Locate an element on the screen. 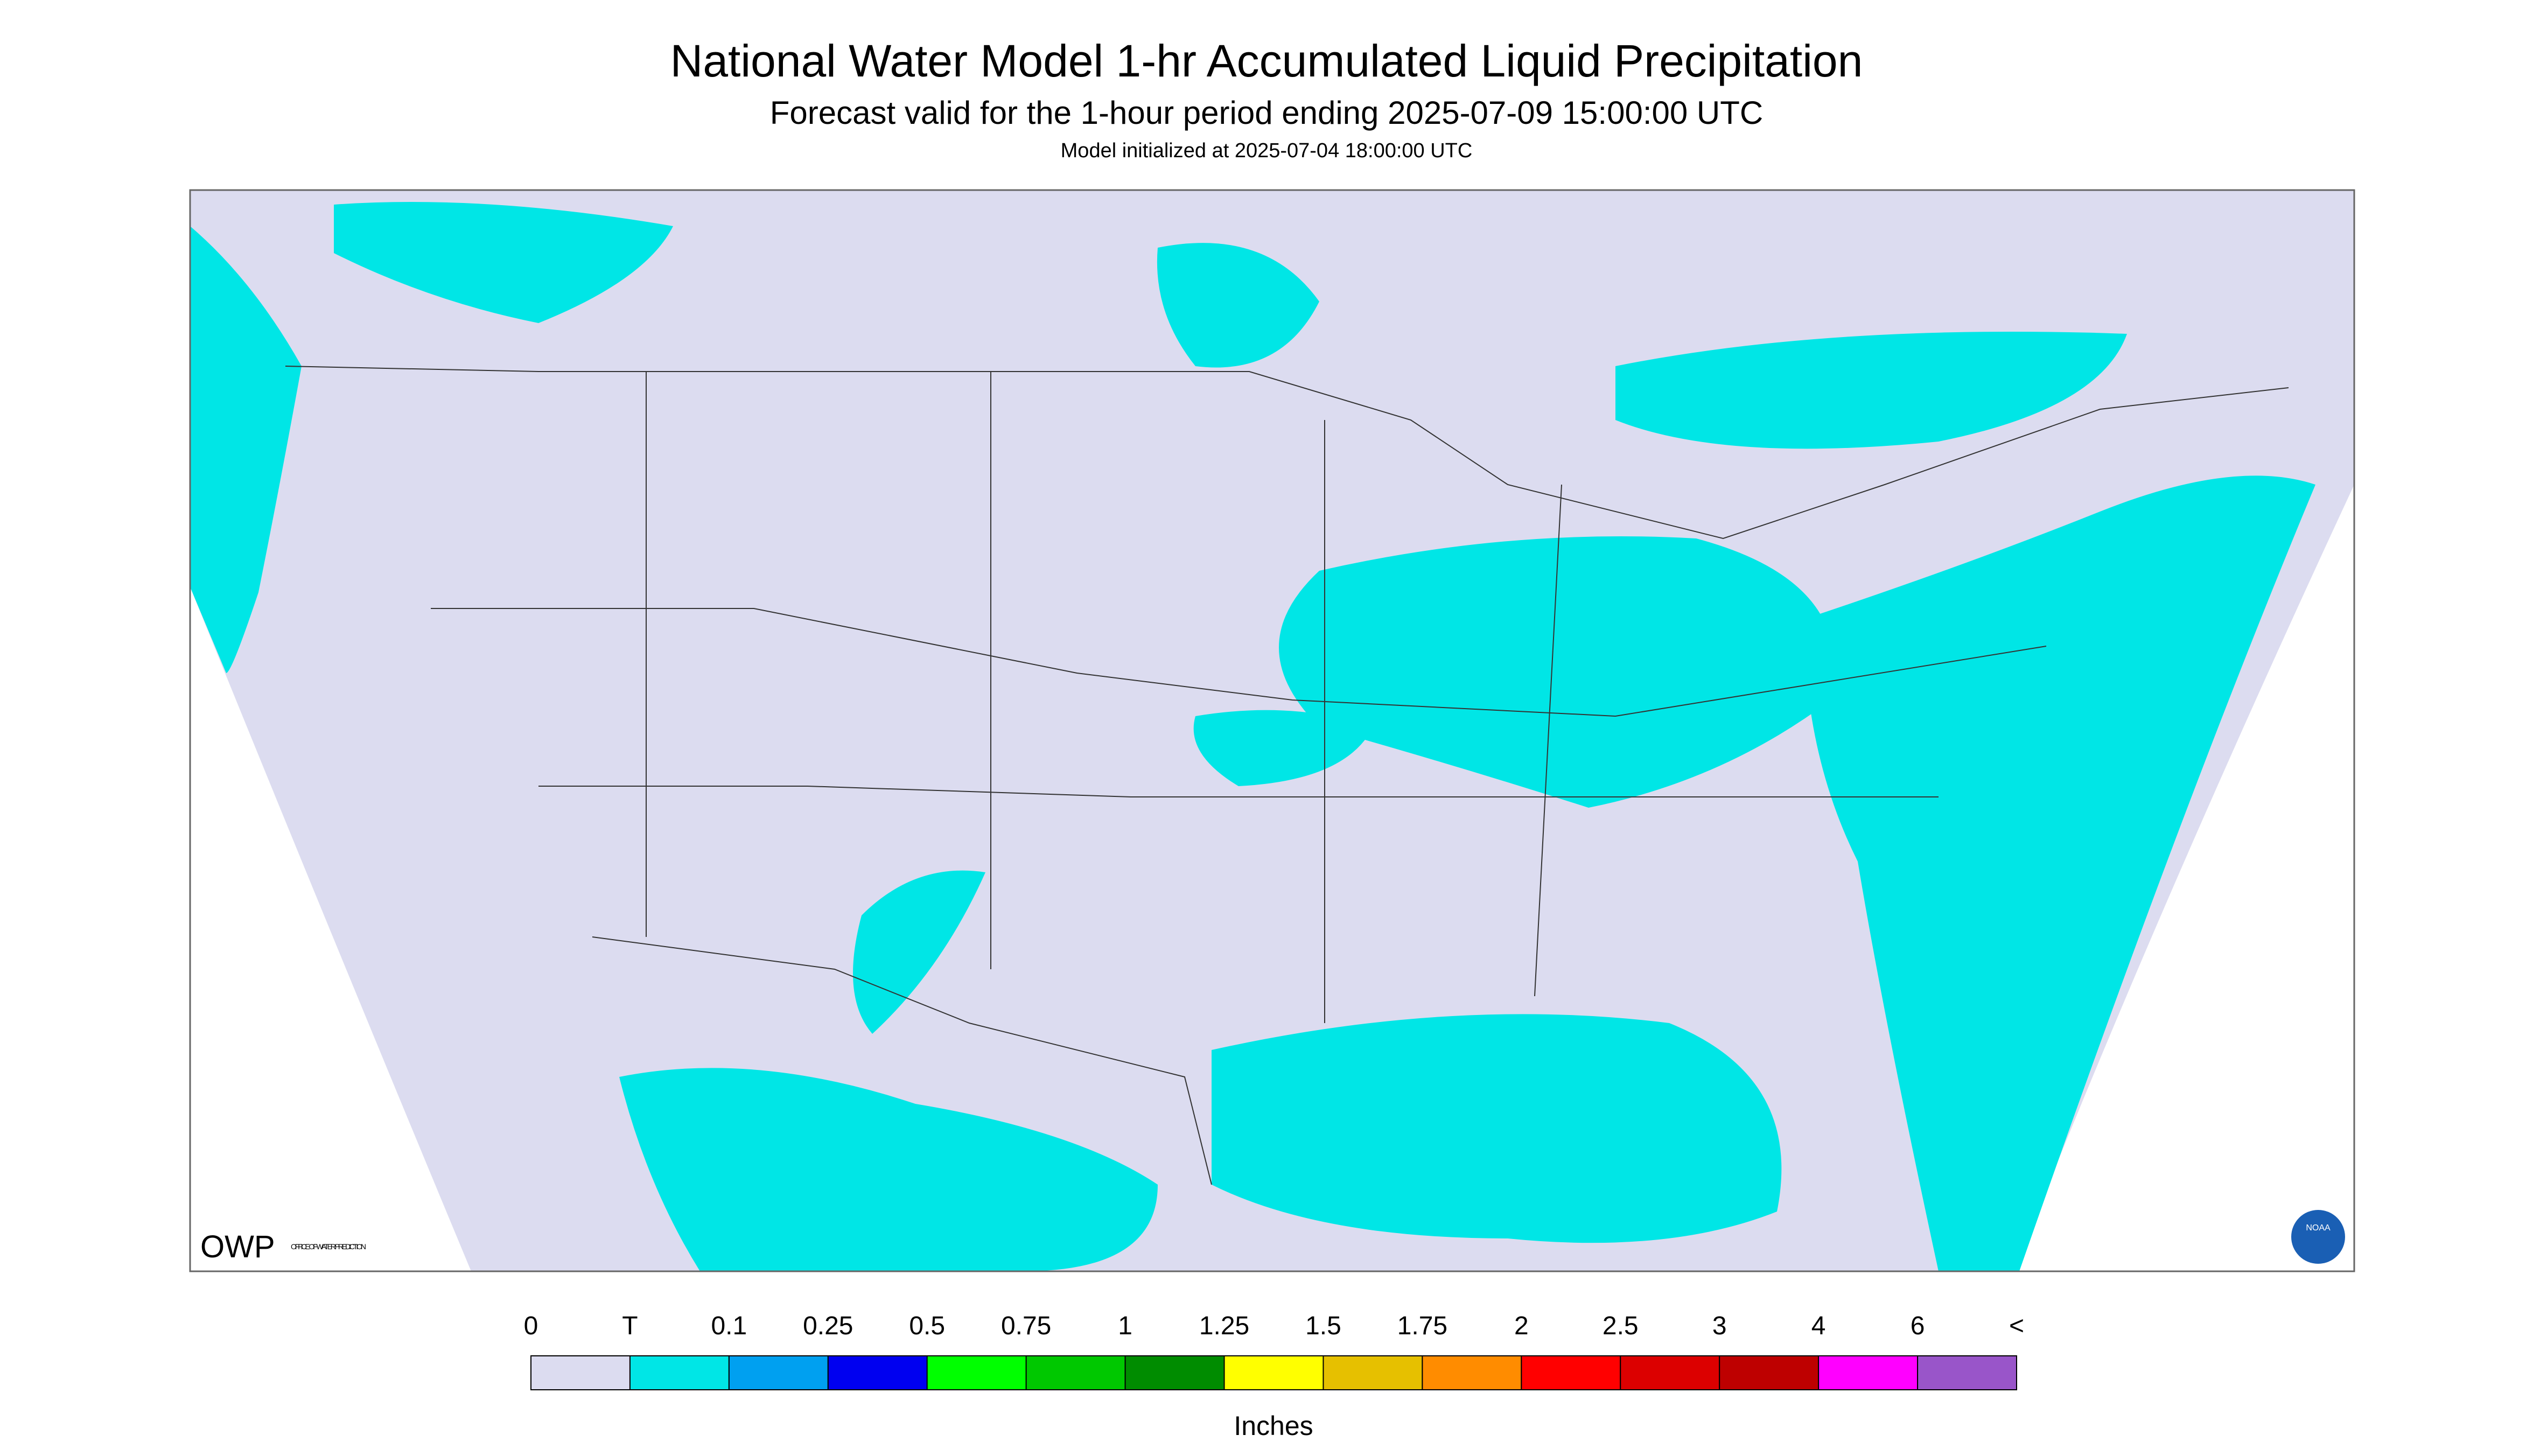  legend-label: 0.1 is located at coordinates (729, 1326).